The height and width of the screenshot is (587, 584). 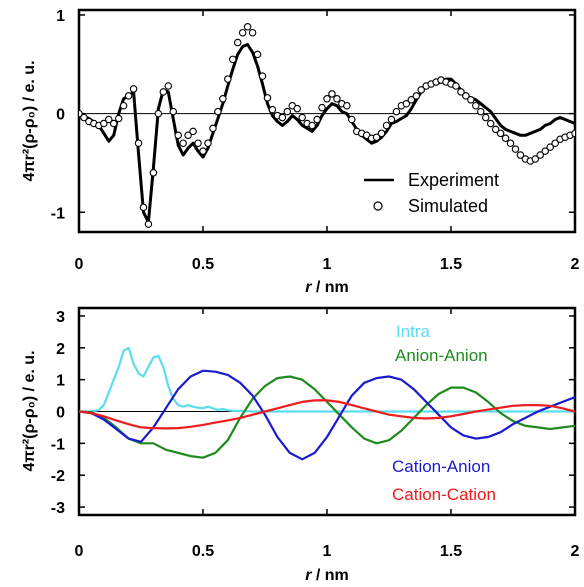 I want to click on series-label: Anion-Anion, so click(x=441, y=355).